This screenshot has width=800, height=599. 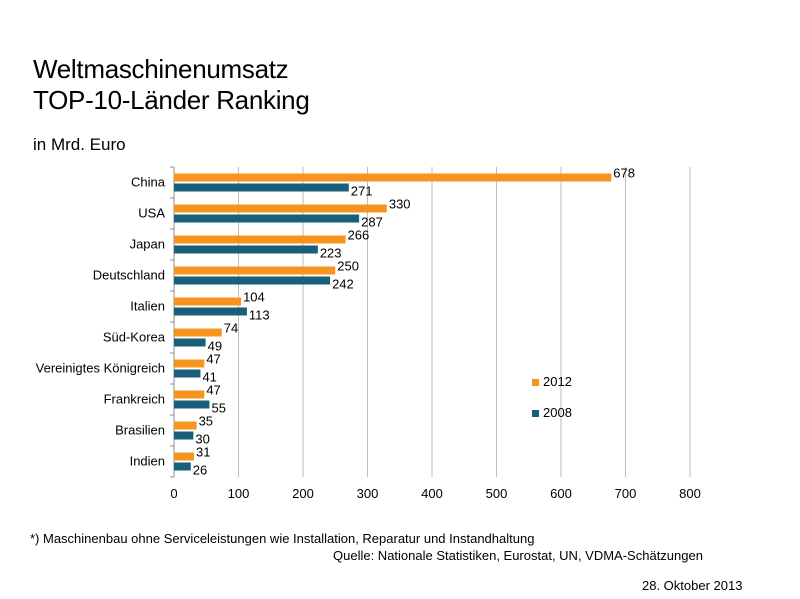 I want to click on category-label: Brasilien, so click(x=140, y=430).